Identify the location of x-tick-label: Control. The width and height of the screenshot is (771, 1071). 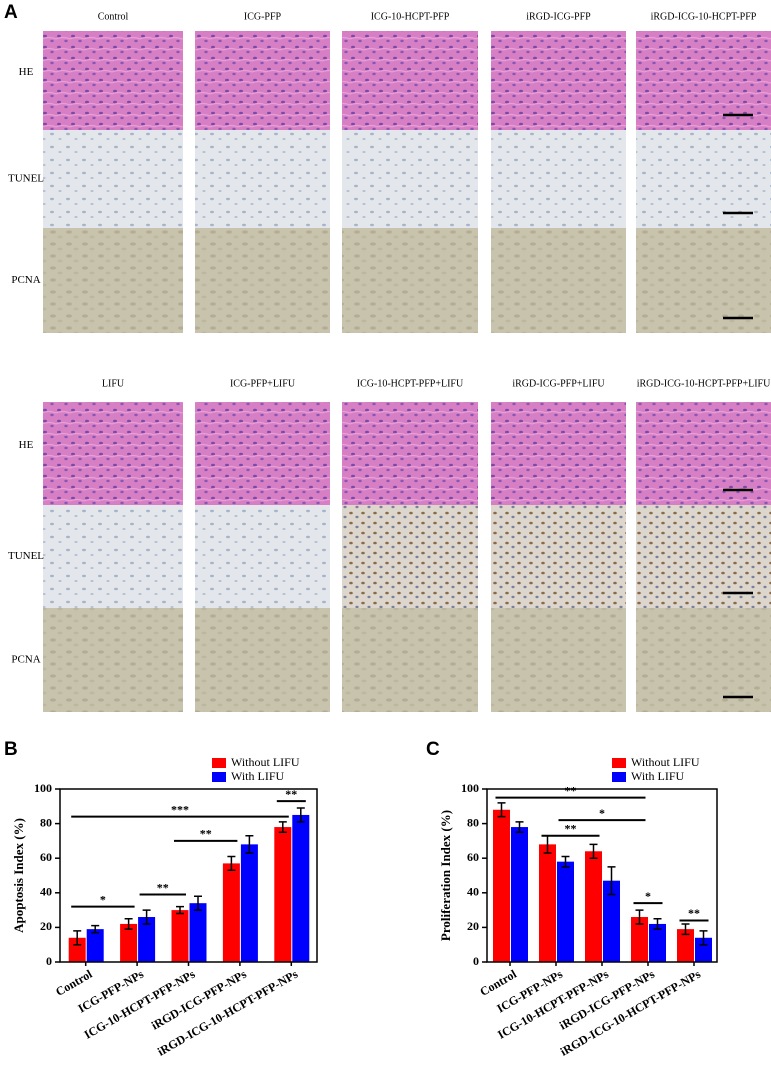
(74, 983).